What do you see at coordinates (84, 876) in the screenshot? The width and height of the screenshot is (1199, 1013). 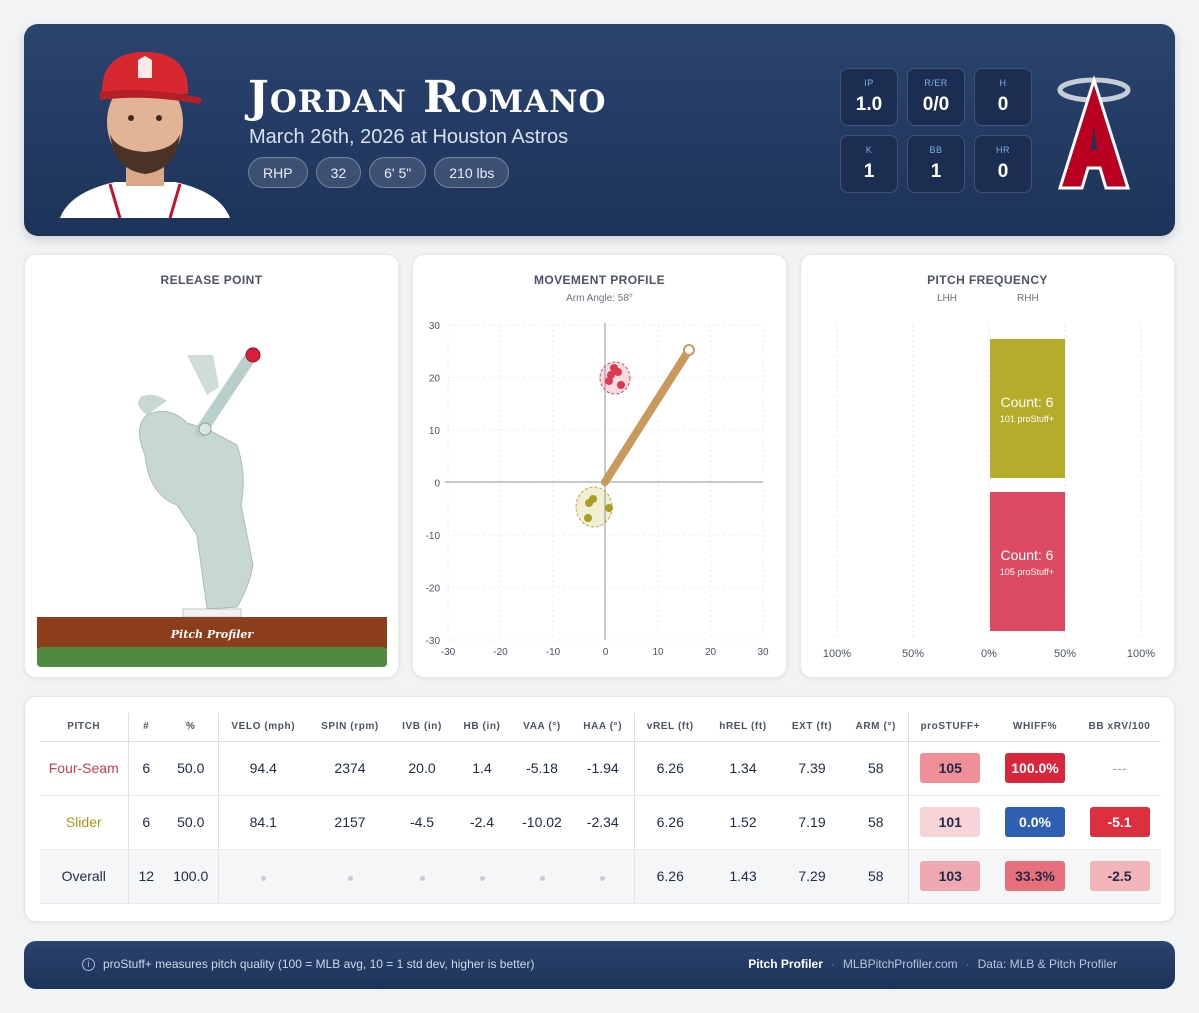 I see `pitch-name: Overall` at bounding box center [84, 876].